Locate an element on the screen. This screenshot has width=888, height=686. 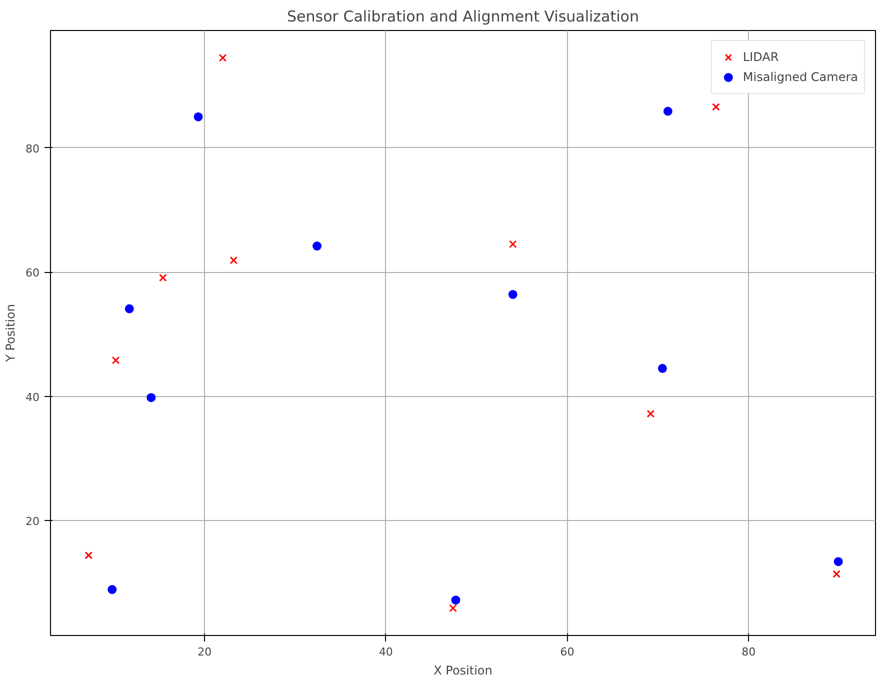
legend-label: Misaligned Camera is located at coordinates (800, 77).